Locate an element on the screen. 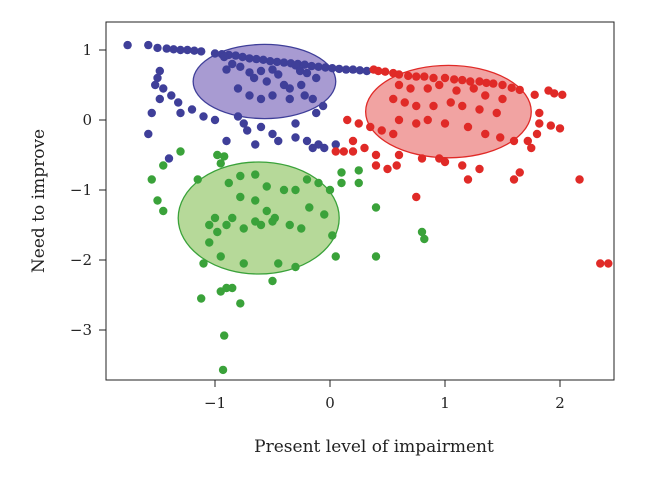 The width and height of the screenshot is (660, 489). y-tick-label-1: 1 is located at coordinates (87, 50).